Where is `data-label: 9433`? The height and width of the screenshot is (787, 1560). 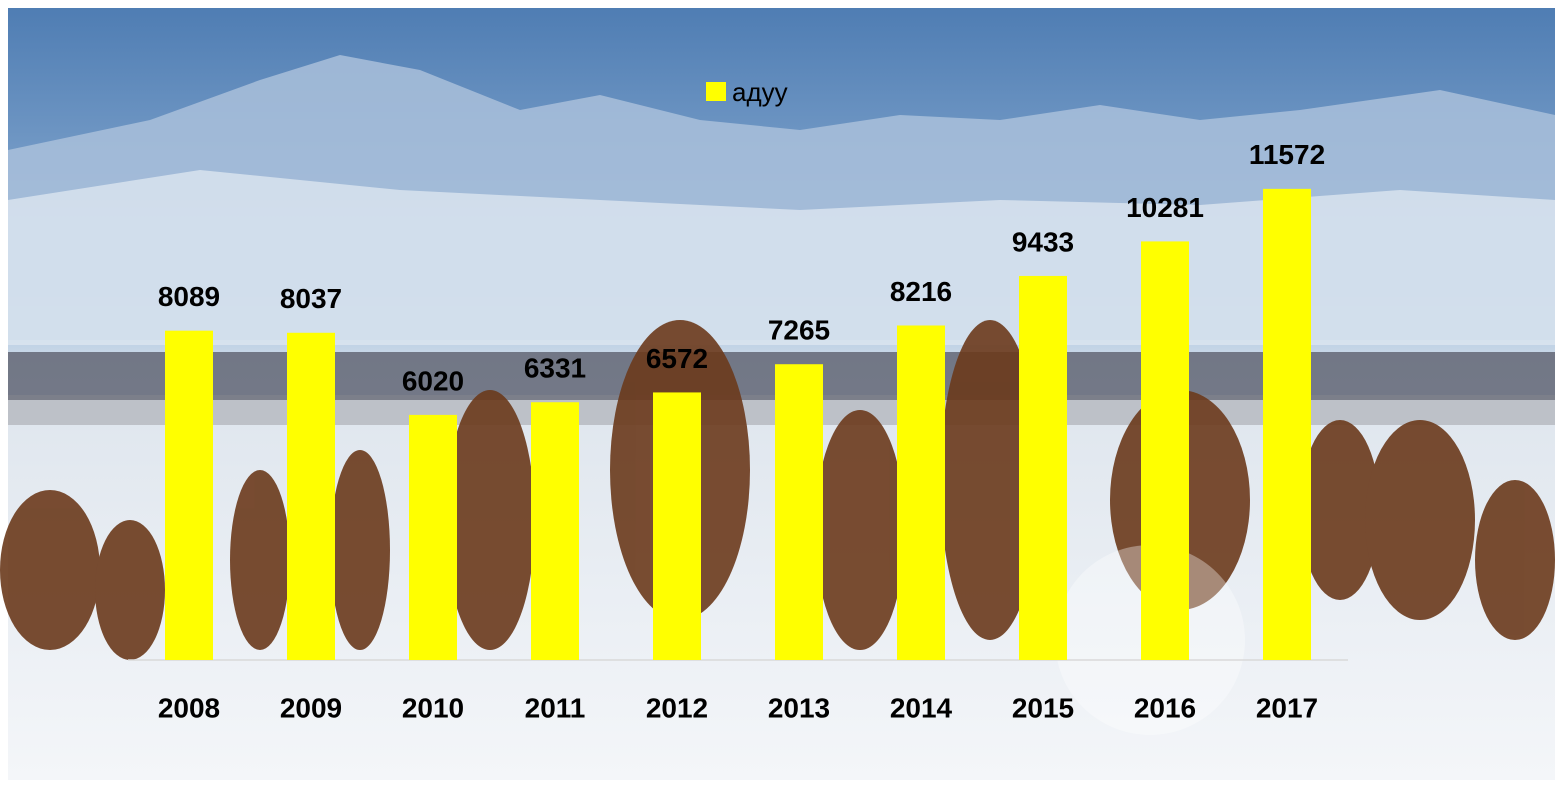 data-label: 9433 is located at coordinates (1043, 241).